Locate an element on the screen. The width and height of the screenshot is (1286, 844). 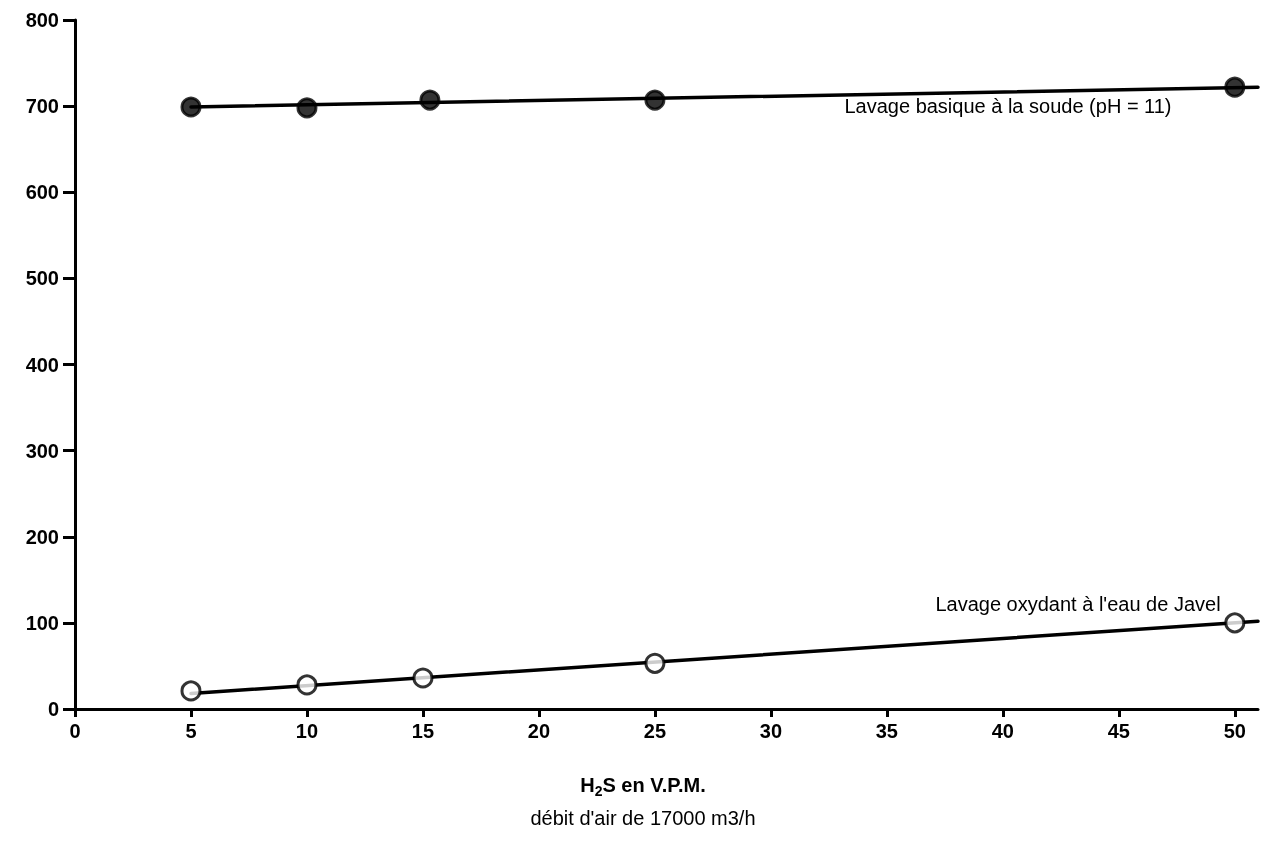
x-tick-label: 5 is located at coordinates (191, 731).